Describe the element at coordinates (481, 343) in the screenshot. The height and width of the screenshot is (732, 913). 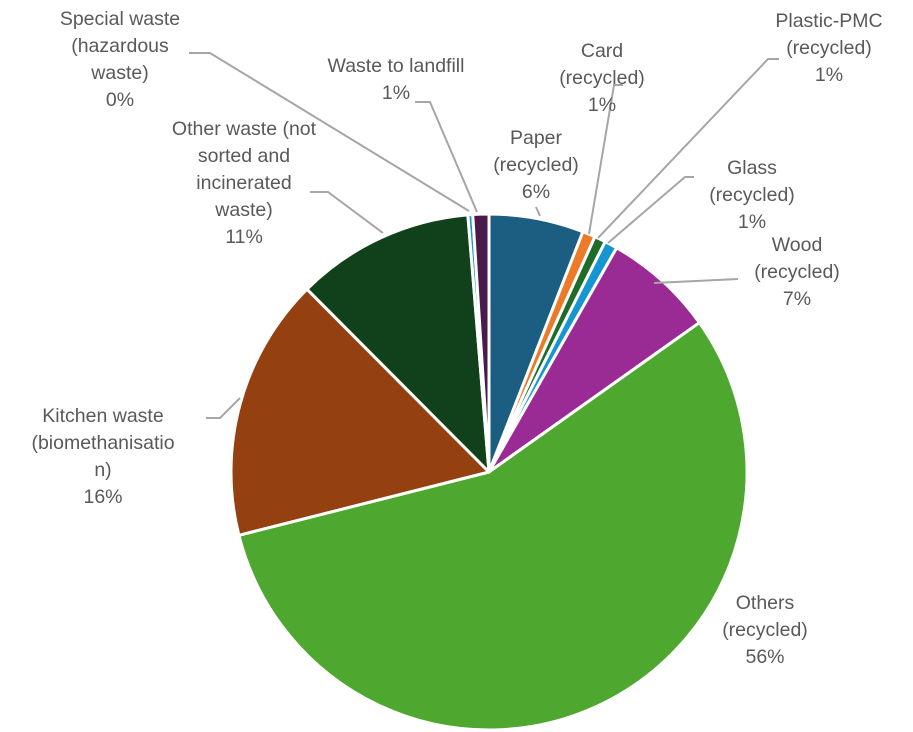
I see `pie-slice-waste-to-landfill` at that location.